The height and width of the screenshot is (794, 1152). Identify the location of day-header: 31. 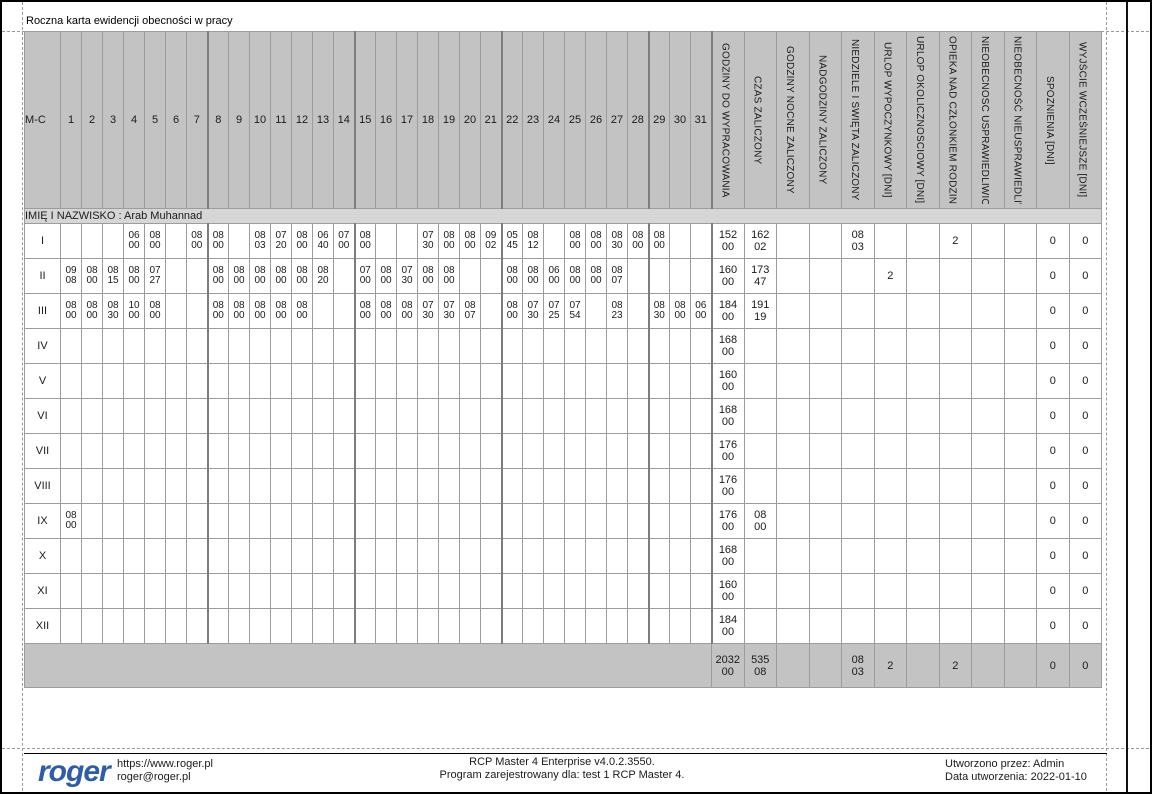
(701, 120).